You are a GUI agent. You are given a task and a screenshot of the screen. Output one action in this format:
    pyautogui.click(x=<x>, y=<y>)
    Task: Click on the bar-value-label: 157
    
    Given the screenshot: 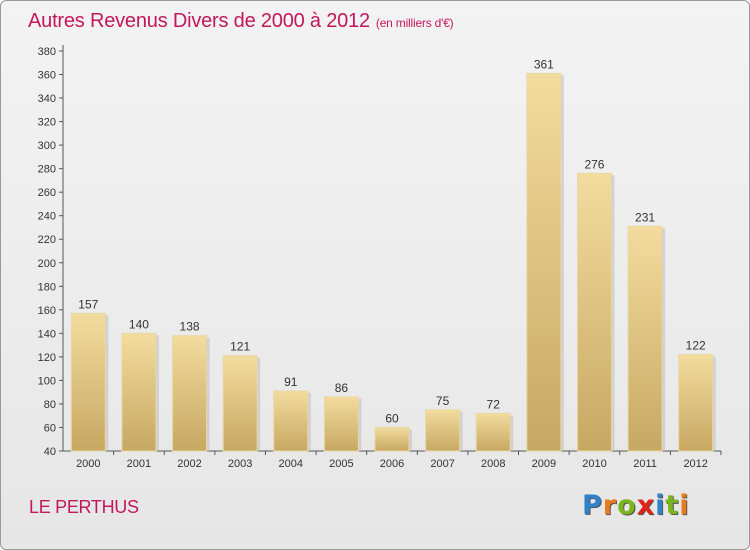 What is the action you would take?
    pyautogui.click(x=88, y=304)
    